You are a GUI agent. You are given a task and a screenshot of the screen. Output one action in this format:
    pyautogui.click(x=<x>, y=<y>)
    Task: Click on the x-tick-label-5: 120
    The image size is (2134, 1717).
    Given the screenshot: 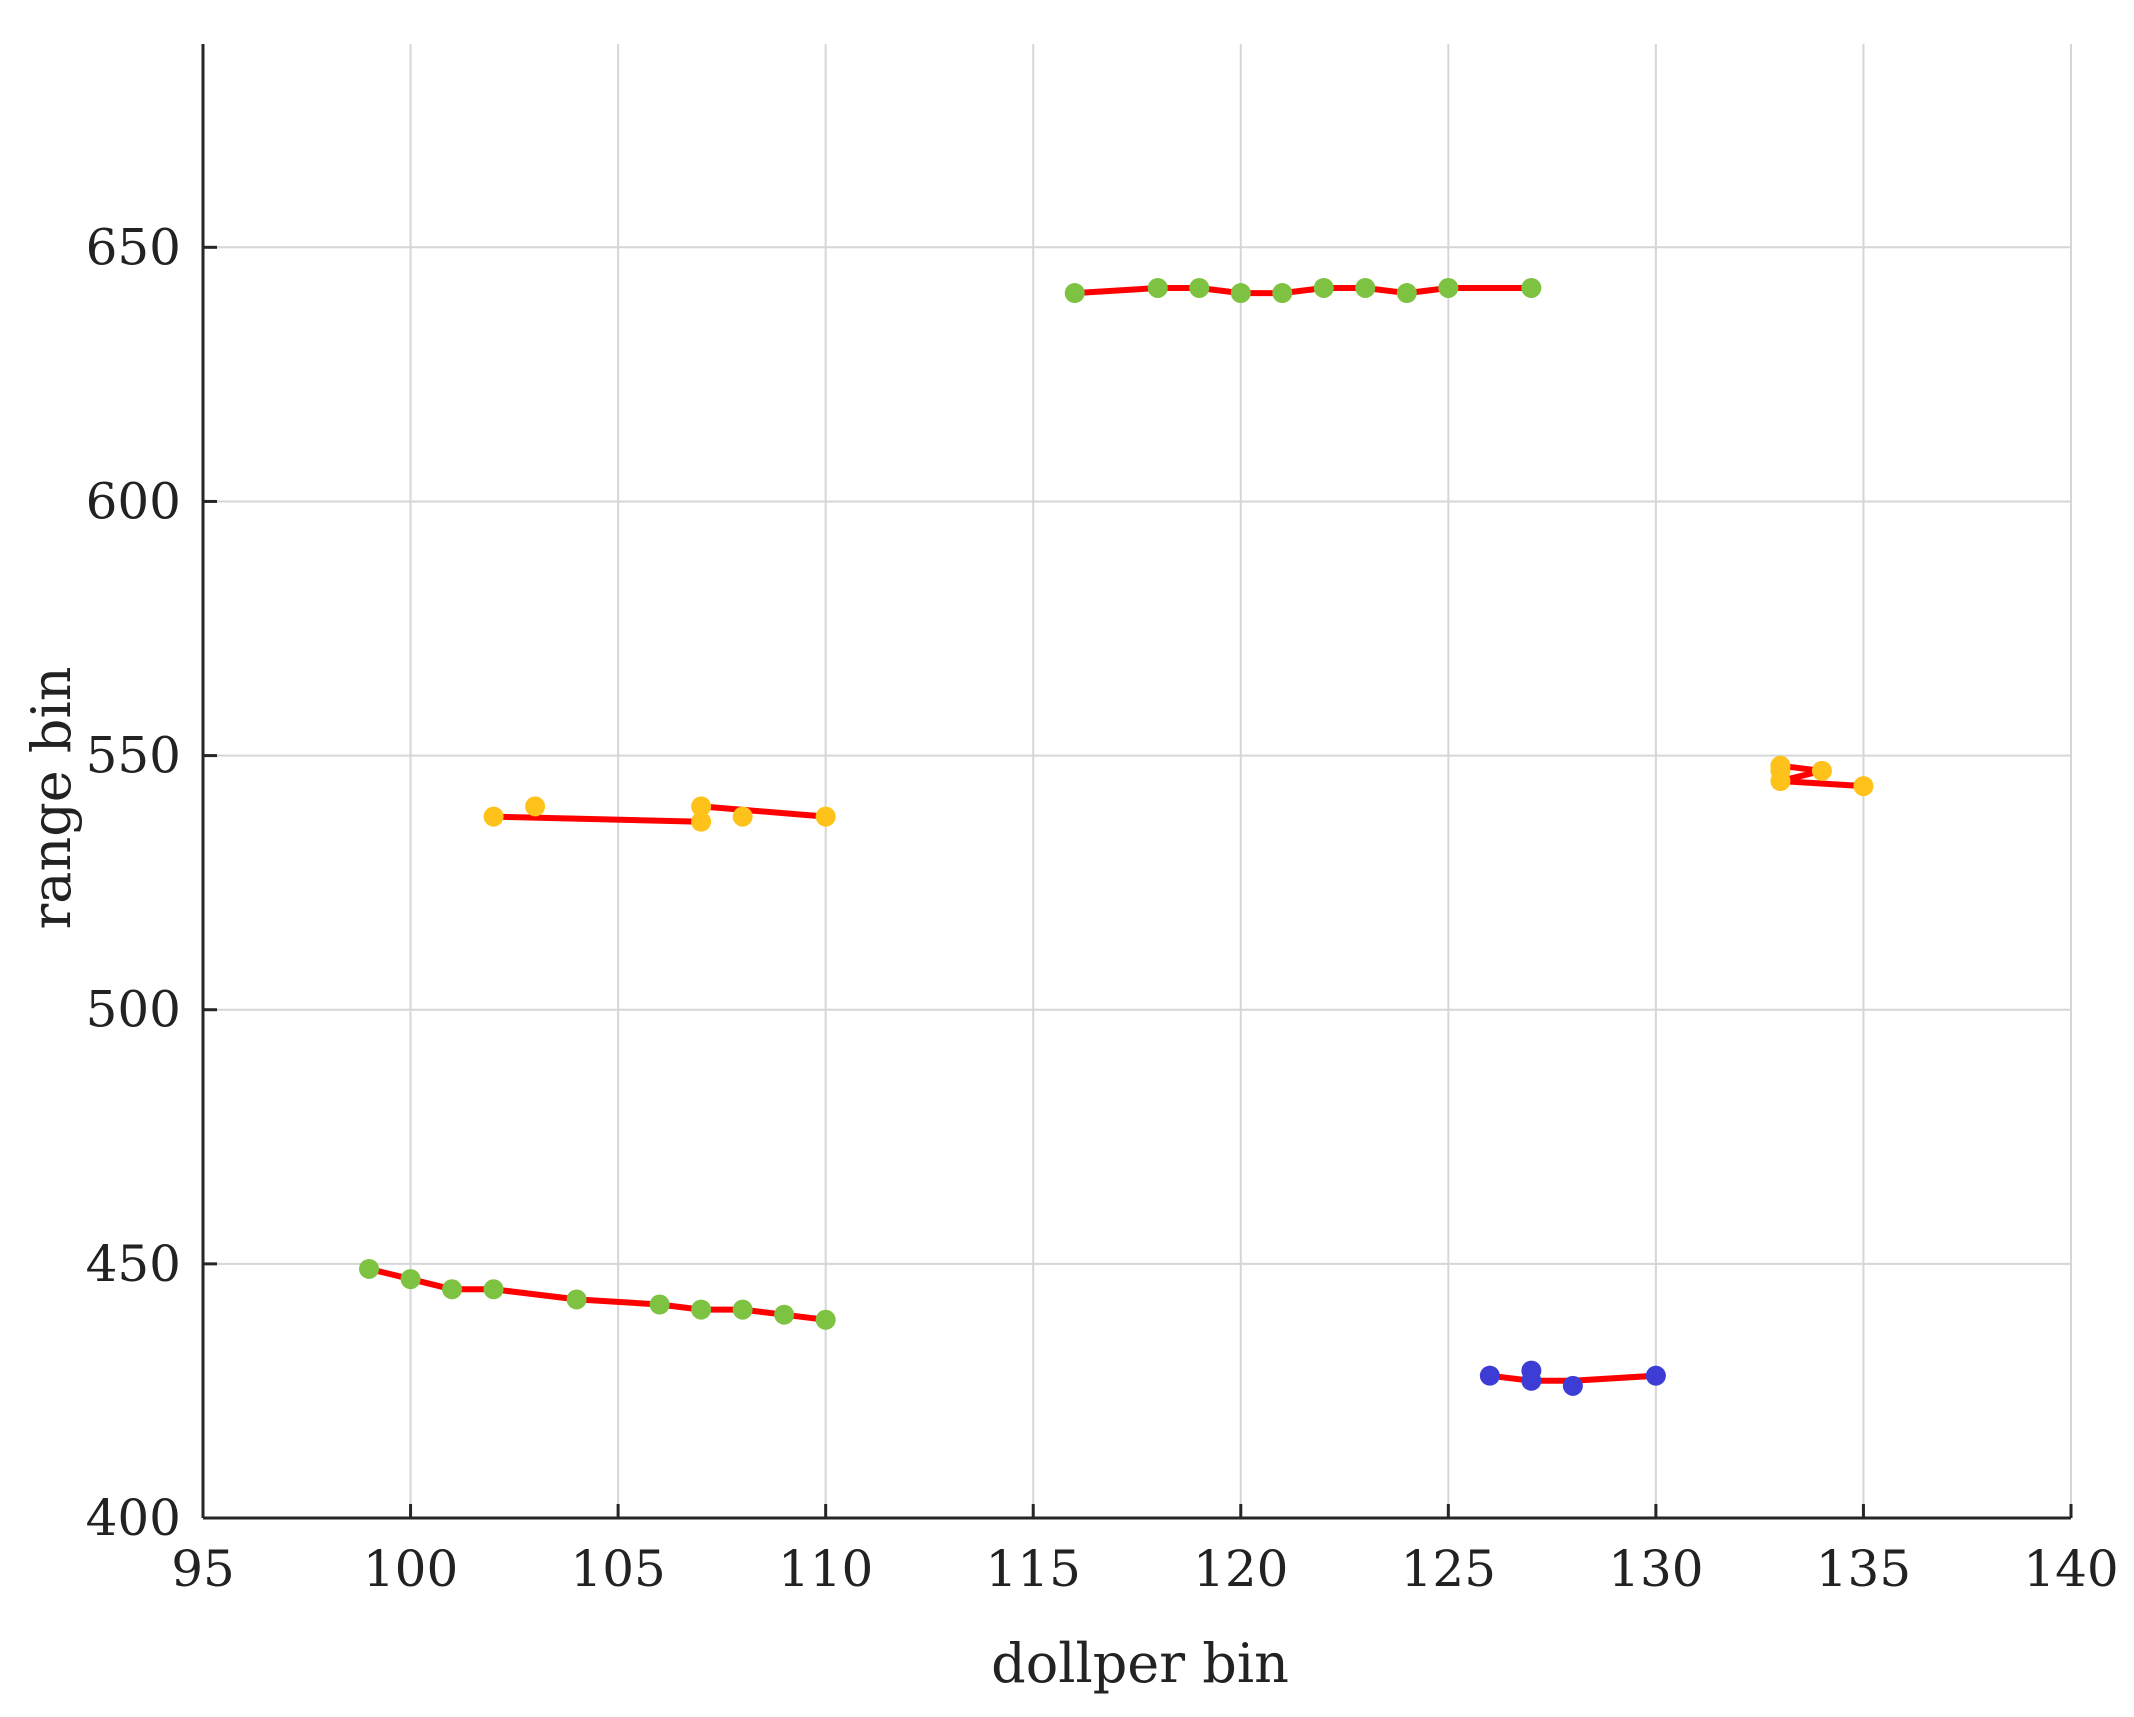 What is the action you would take?
    pyautogui.click(x=1240, y=1569)
    